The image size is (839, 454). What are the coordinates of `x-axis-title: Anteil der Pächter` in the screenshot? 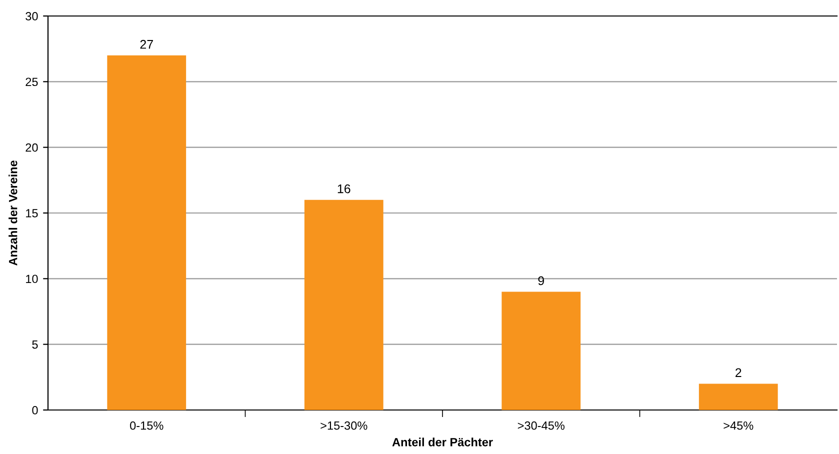 It's located at (442, 442).